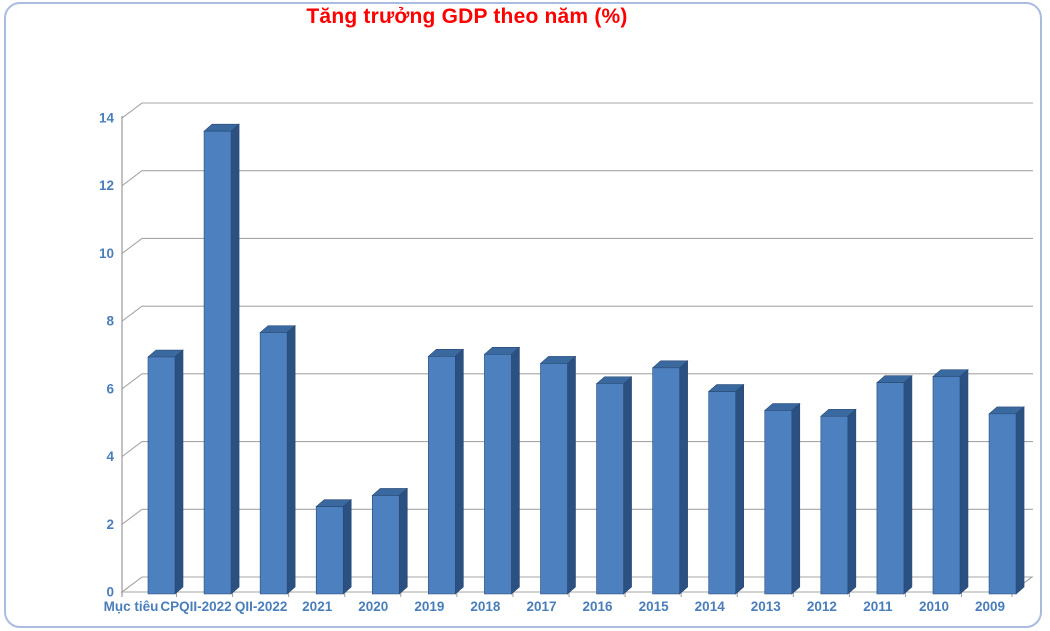  I want to click on x-axis-label: QII-2022, so click(261, 606).